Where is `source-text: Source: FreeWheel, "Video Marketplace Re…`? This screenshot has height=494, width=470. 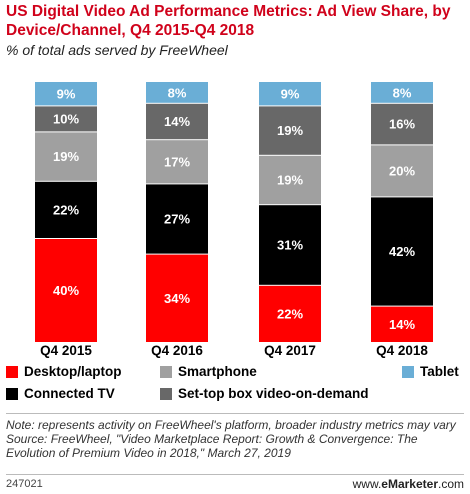 source-text: Source: FreeWheel, "Video Marketplace Re… is located at coordinates (212, 446).